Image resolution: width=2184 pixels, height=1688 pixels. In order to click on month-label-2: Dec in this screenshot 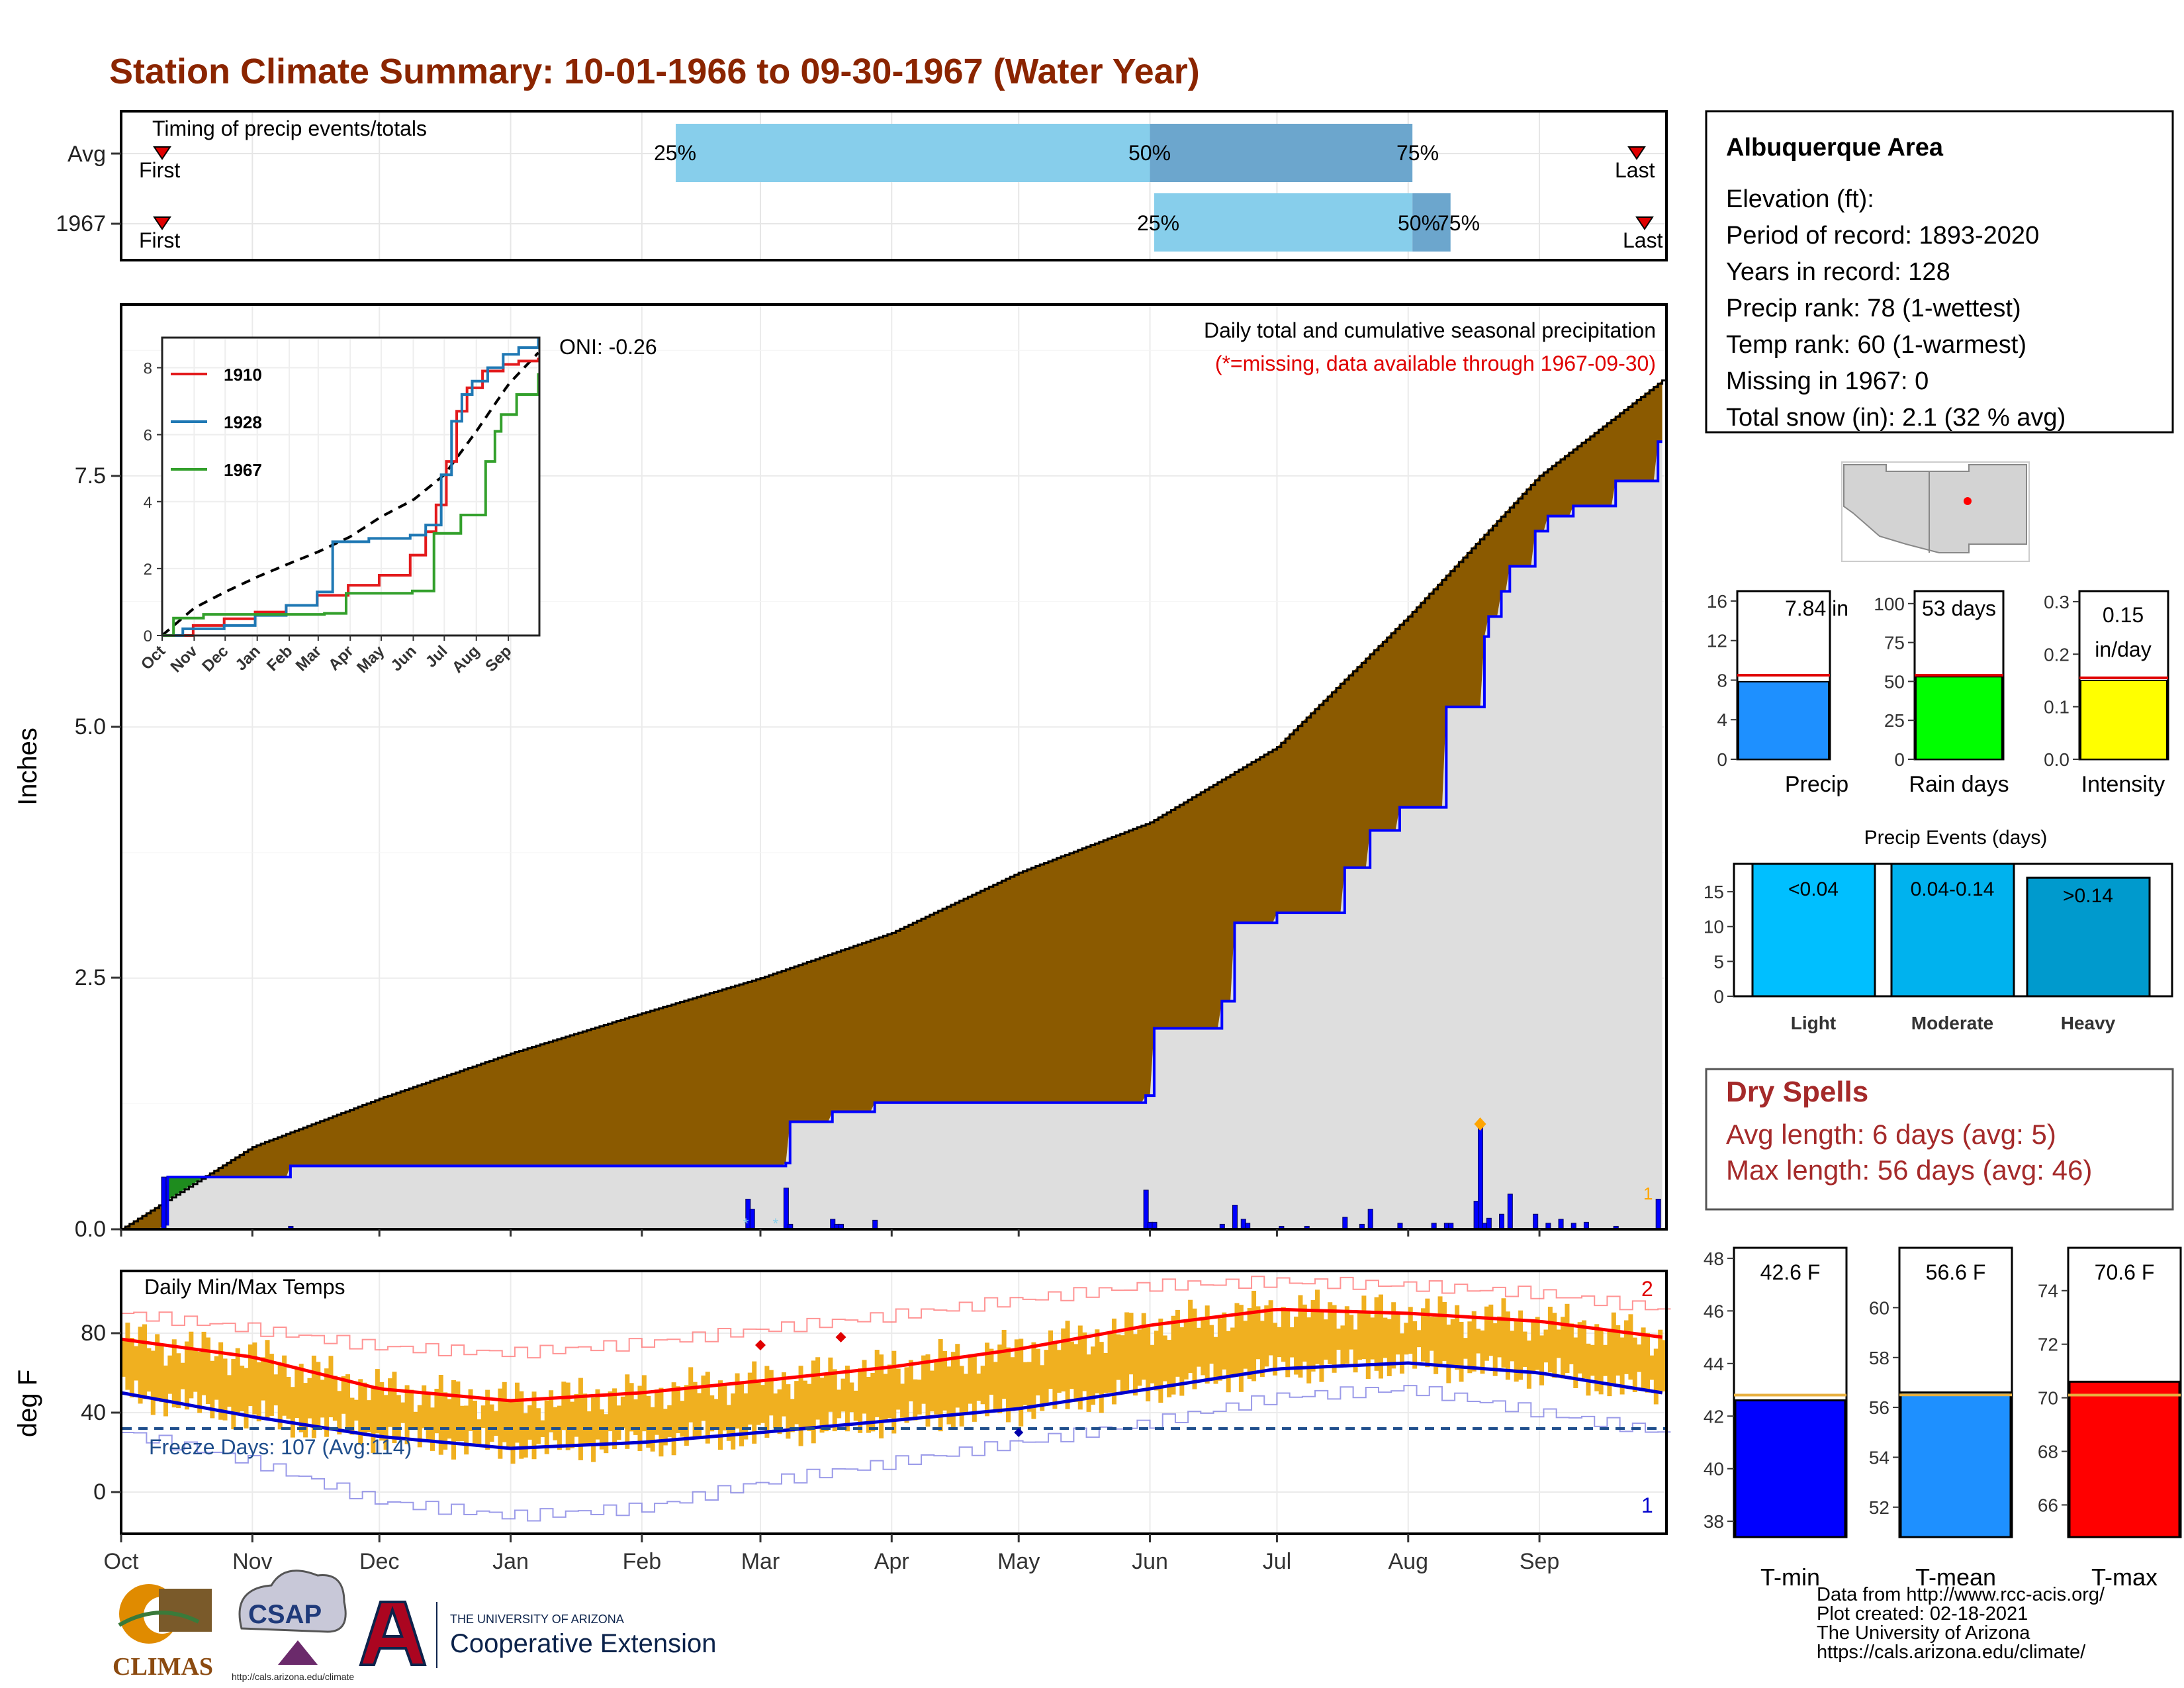, I will do `click(379, 1561)`.